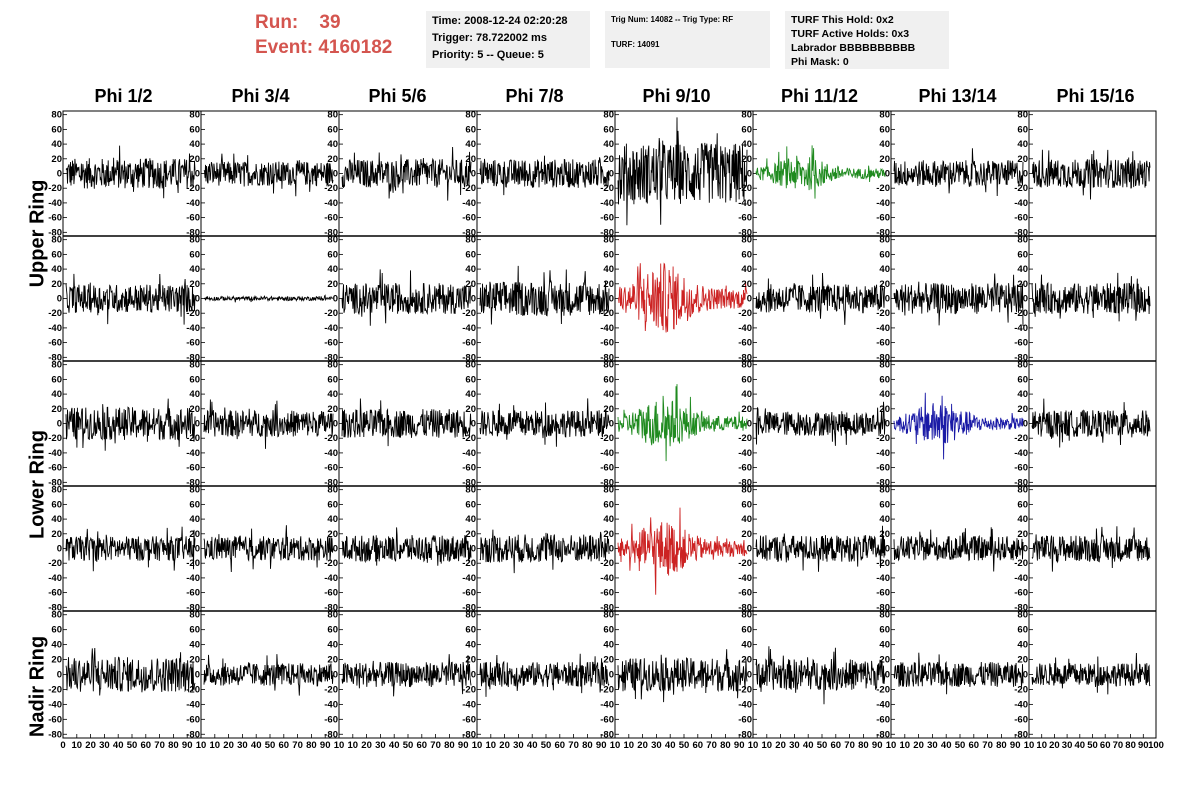 This screenshot has height=787, width=1196. What do you see at coordinates (488, 55) in the screenshot?
I see `priority-line: Priority: 5 -- Queue: 5` at bounding box center [488, 55].